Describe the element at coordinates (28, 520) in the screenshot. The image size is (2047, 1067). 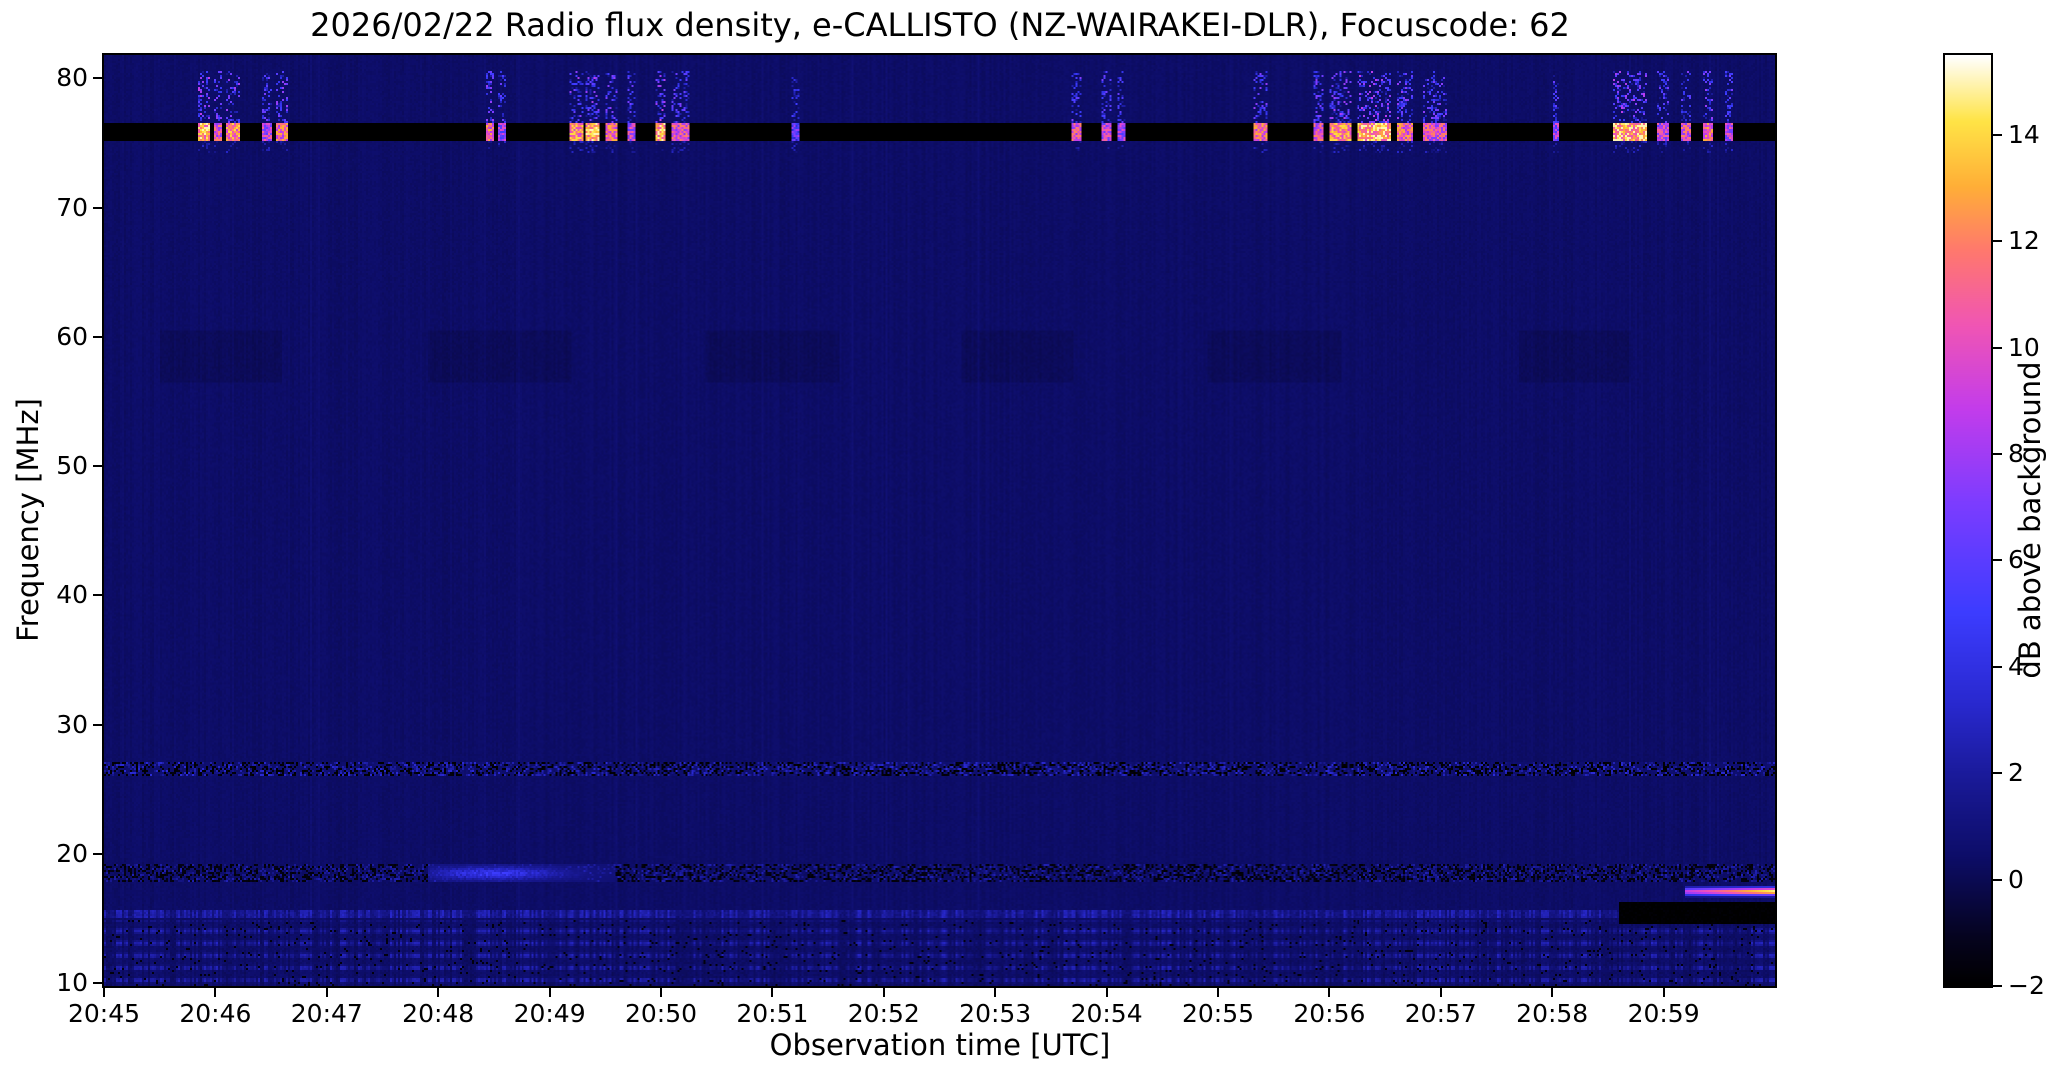
I see `y-axis-label: Frequency [MHz]` at that location.